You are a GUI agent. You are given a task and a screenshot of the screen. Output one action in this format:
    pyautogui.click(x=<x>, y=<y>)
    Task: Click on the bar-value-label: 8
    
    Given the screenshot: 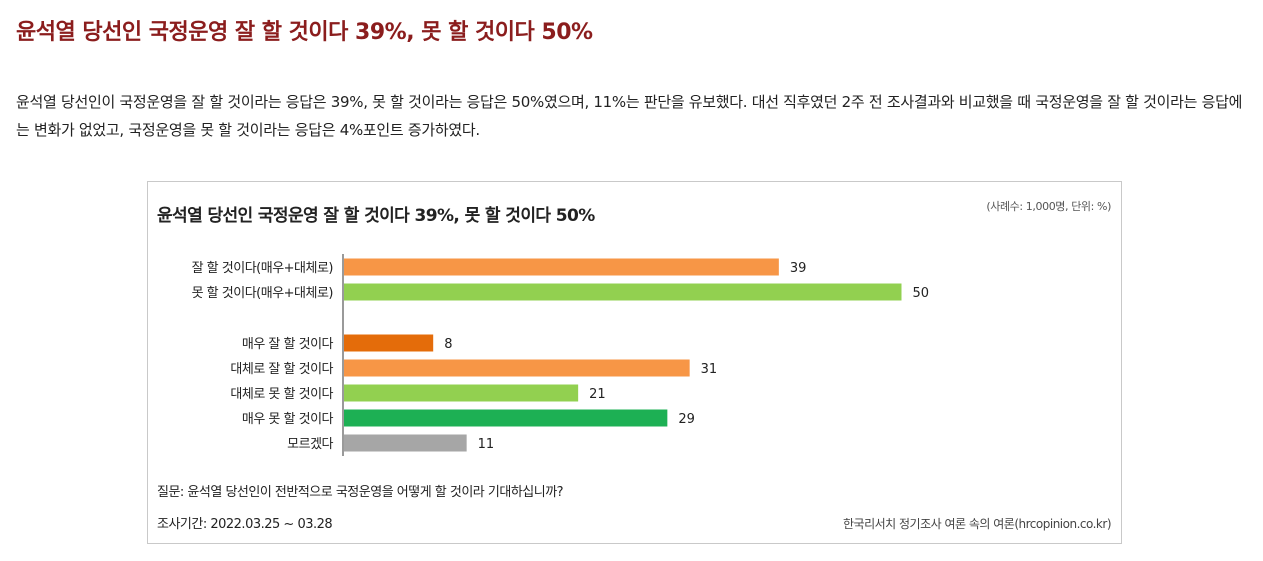 What is the action you would take?
    pyautogui.click(x=448, y=344)
    